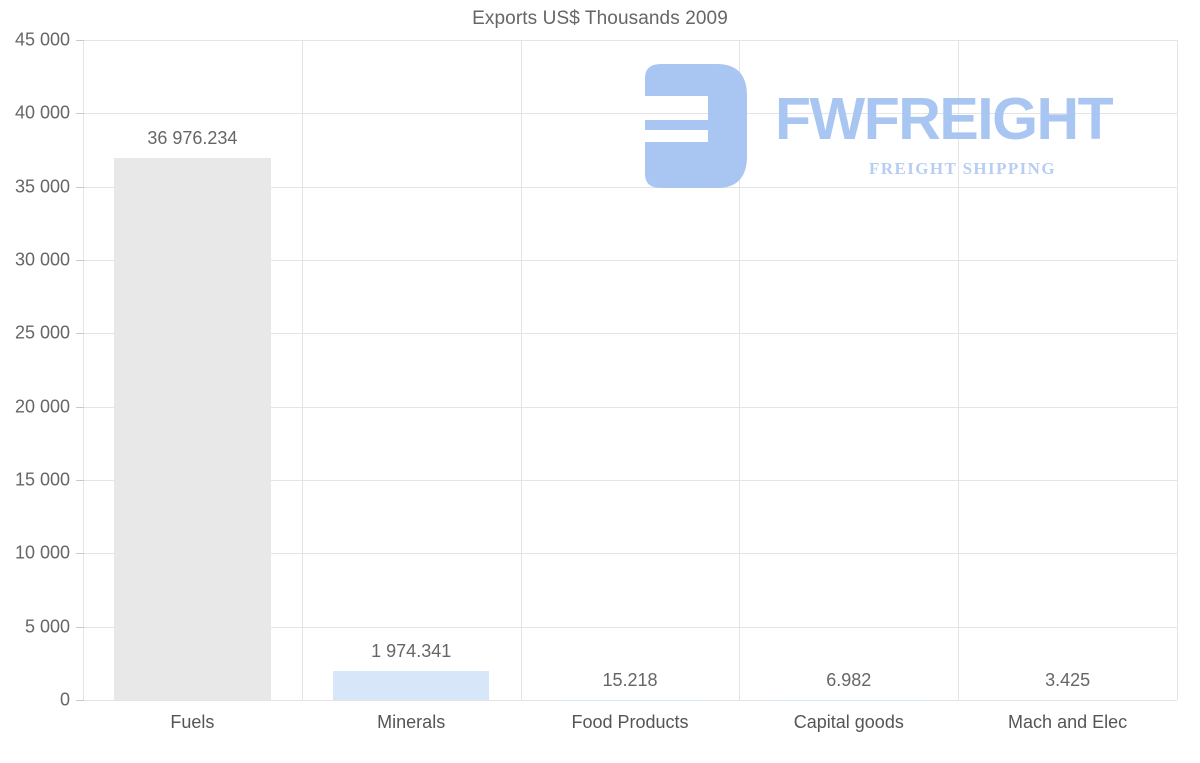 Image resolution: width=1200 pixels, height=763 pixels. I want to click on y-axis-tick-label: 0, so click(64, 699).